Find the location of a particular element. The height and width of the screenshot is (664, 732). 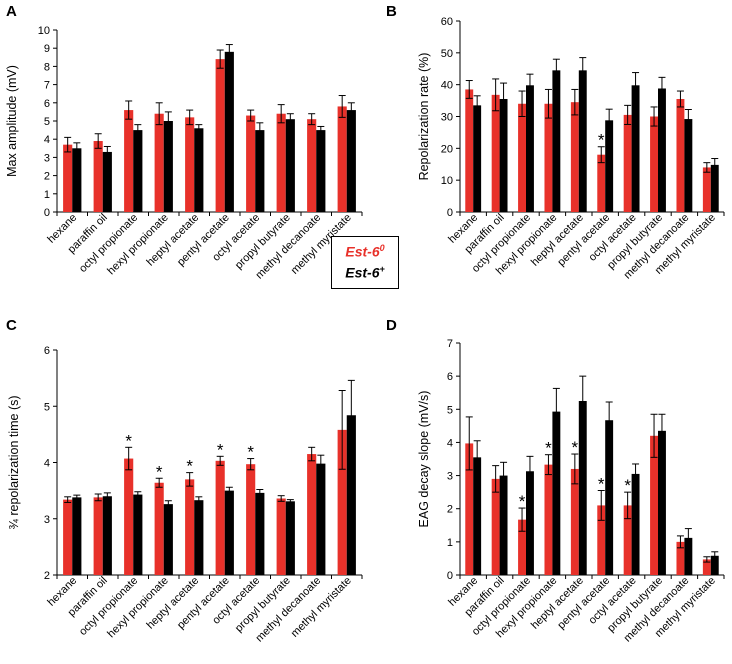

legend-label-red: Est-6 is located at coordinates (362, 251).